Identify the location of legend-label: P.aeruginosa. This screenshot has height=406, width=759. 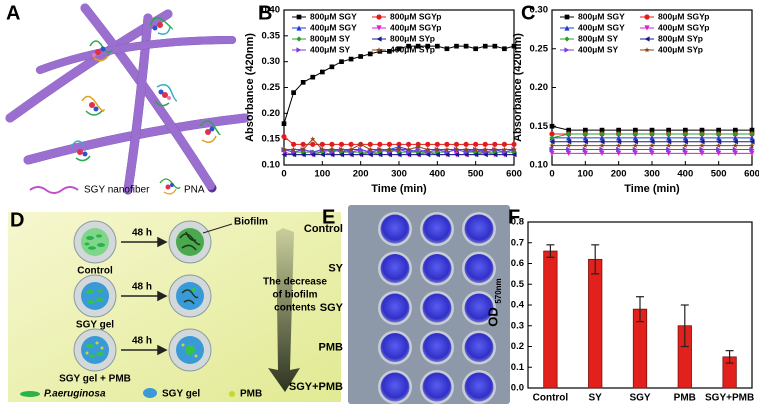
(75, 394).